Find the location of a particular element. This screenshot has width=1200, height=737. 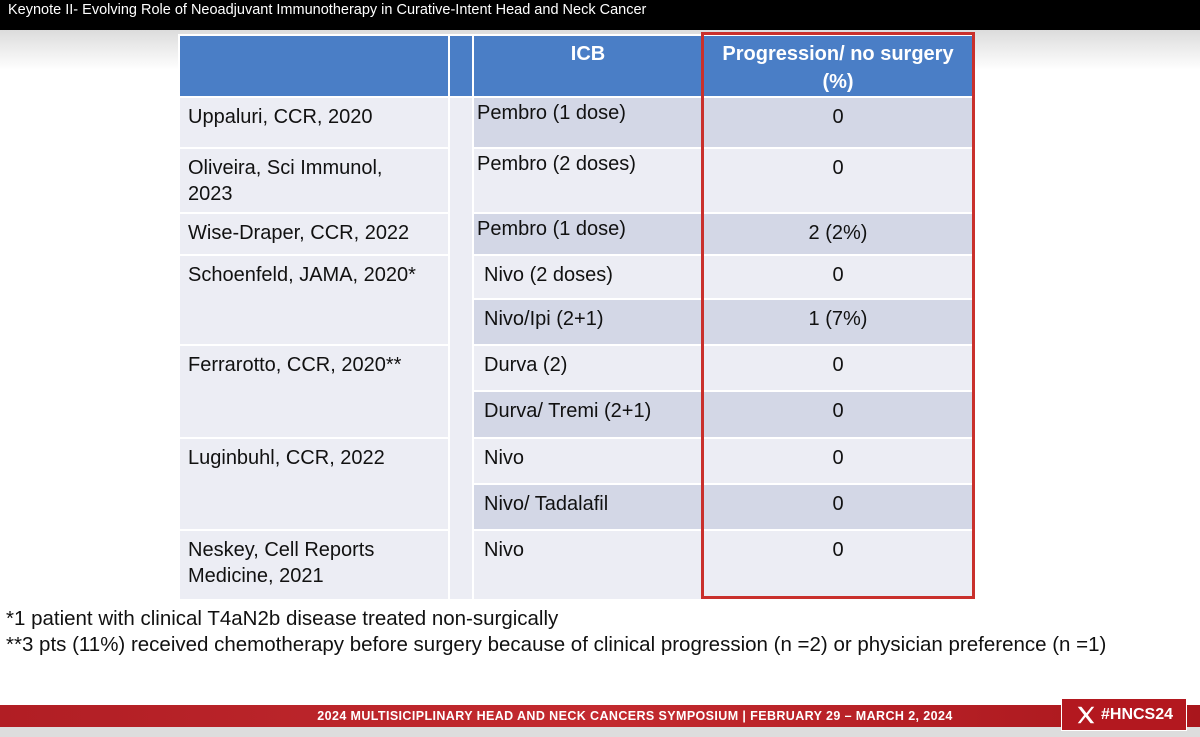

icb-cell: Durva/ Tremi (2+1) is located at coordinates (588, 414).